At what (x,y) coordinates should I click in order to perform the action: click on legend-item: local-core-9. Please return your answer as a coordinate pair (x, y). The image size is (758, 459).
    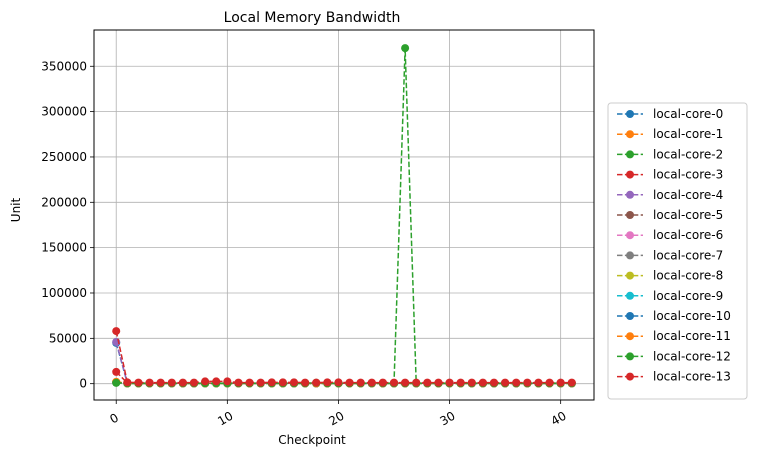
    Looking at the image, I should click on (670, 296).